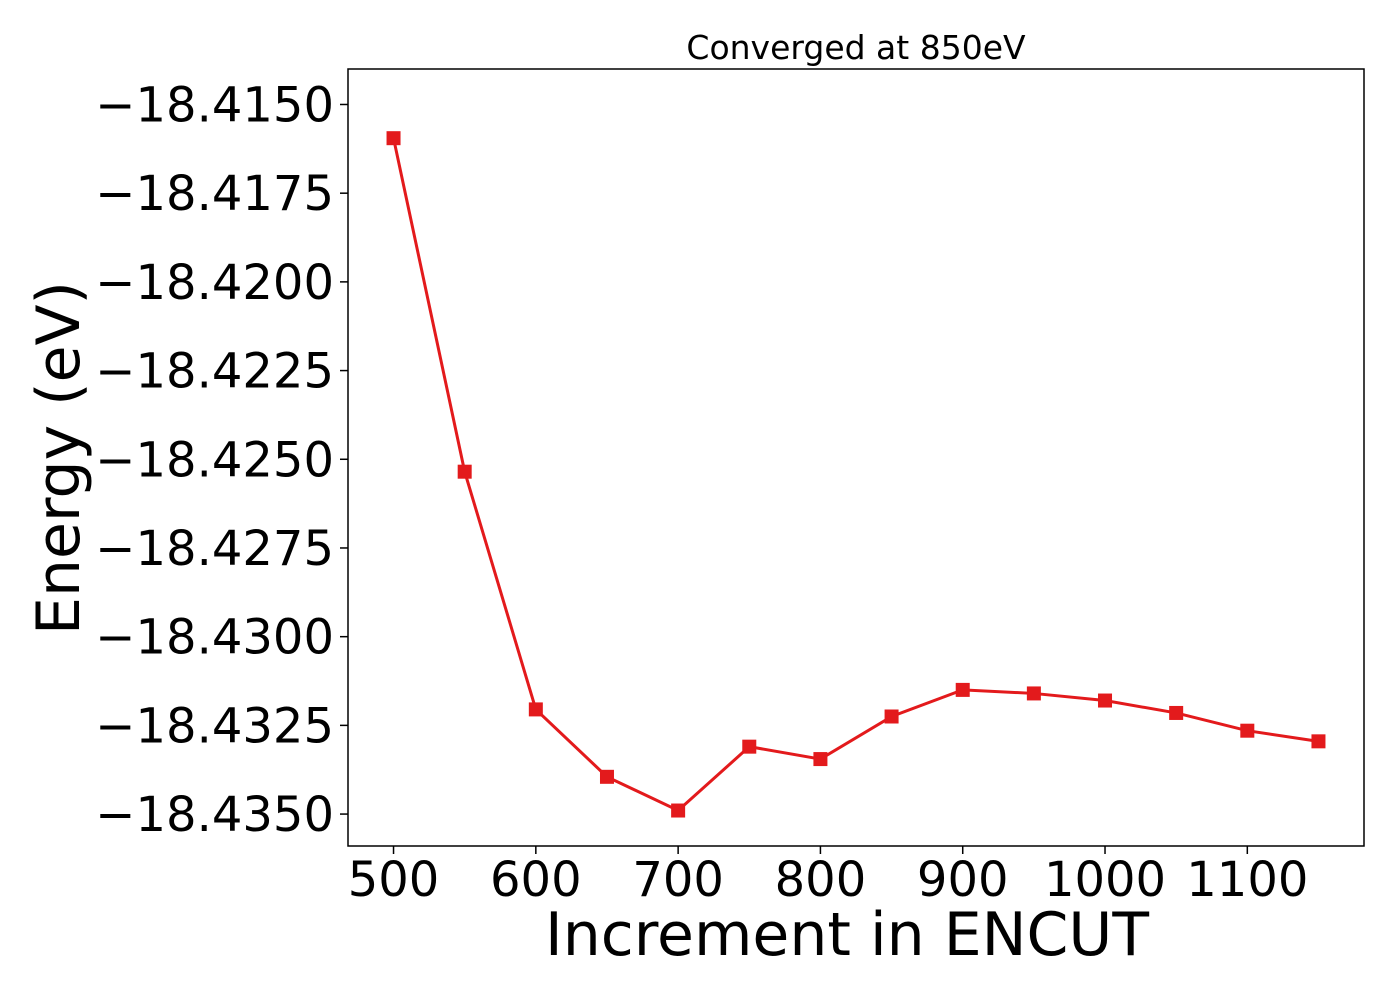 This screenshot has width=1400, height=1000. What do you see at coordinates (678, 880) in the screenshot?
I see `x-tick-label: 700` at bounding box center [678, 880].